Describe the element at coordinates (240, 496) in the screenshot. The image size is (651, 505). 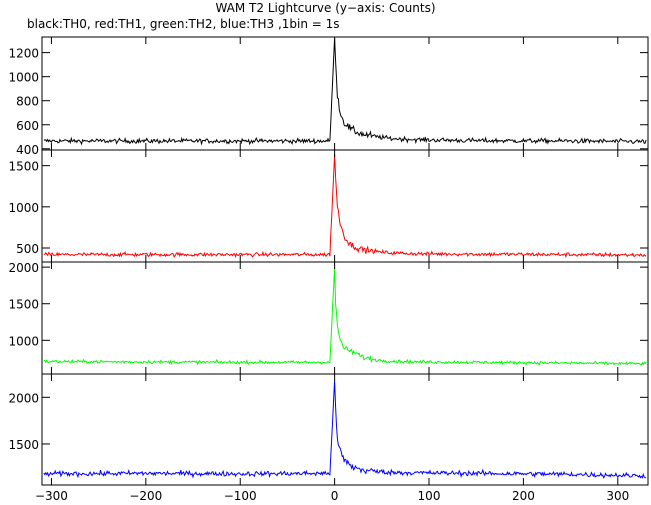
I see `x-tick-label: −100` at that location.